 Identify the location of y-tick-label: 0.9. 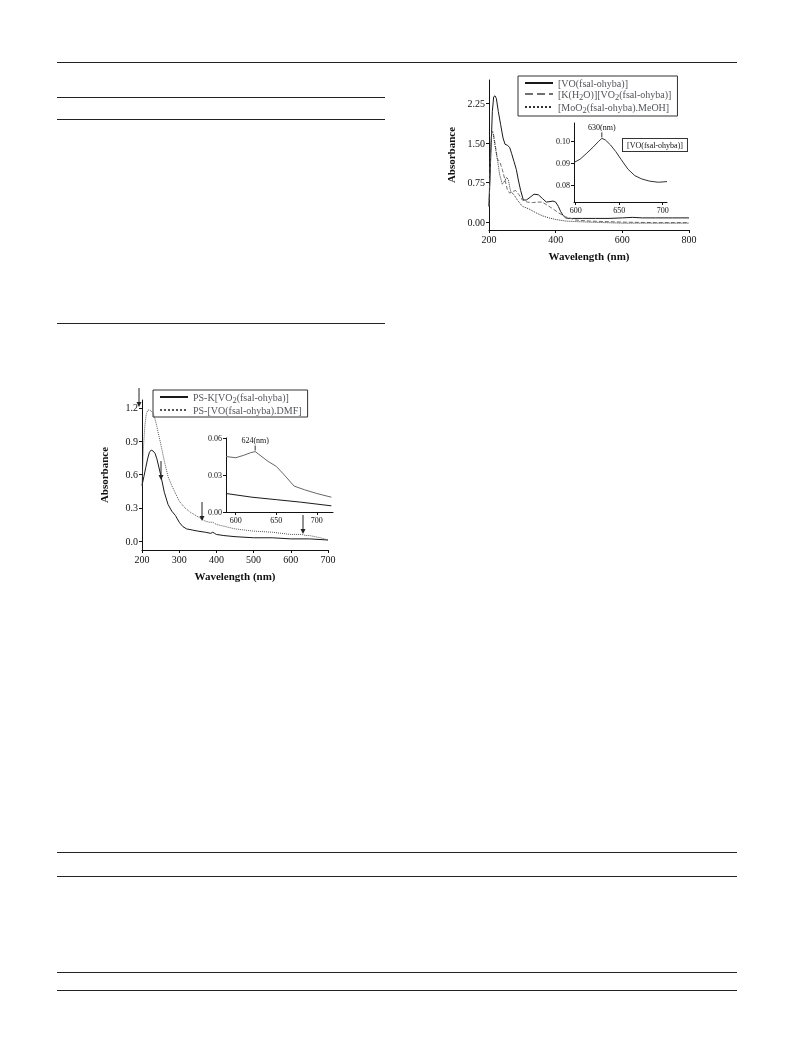
(131, 441).